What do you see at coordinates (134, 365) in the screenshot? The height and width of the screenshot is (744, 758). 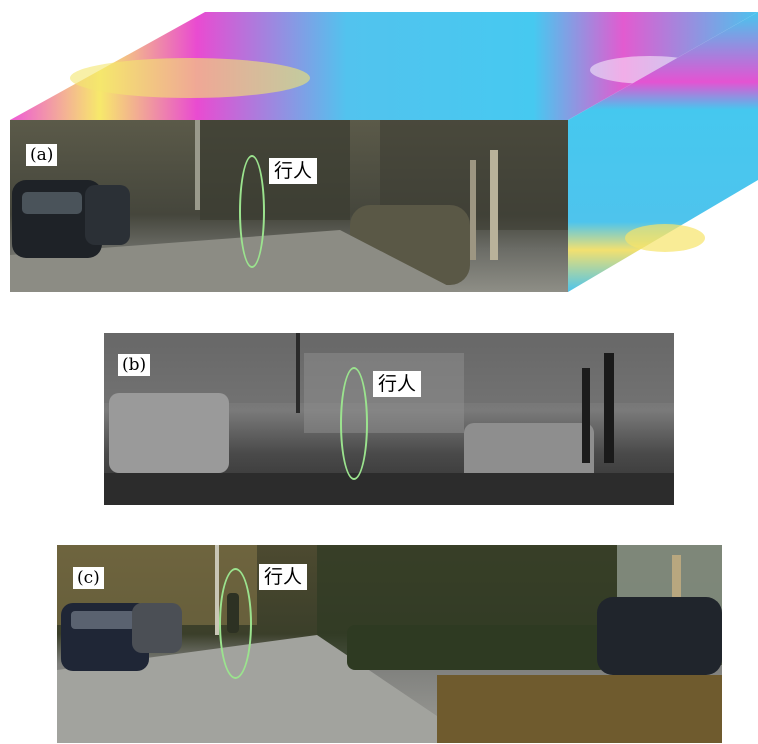 I see `panel-b-label: (b)` at bounding box center [134, 365].